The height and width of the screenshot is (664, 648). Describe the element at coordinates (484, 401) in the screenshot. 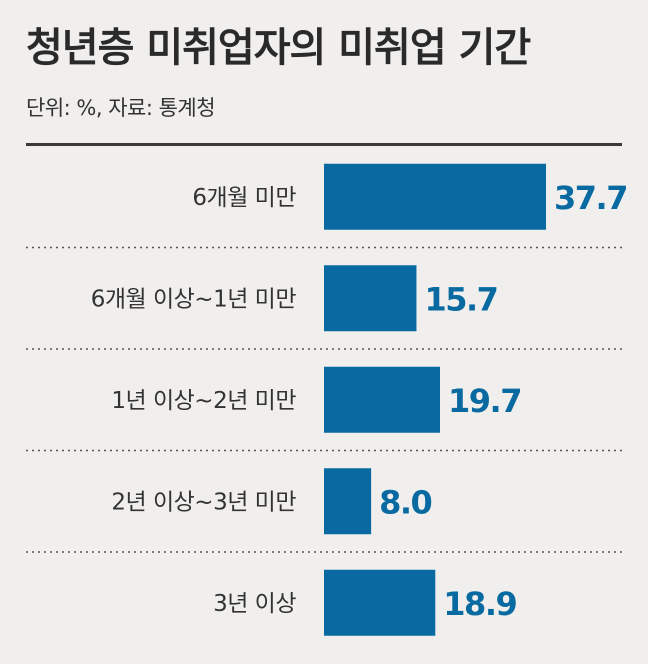

I see `value-label: 19.7` at that location.